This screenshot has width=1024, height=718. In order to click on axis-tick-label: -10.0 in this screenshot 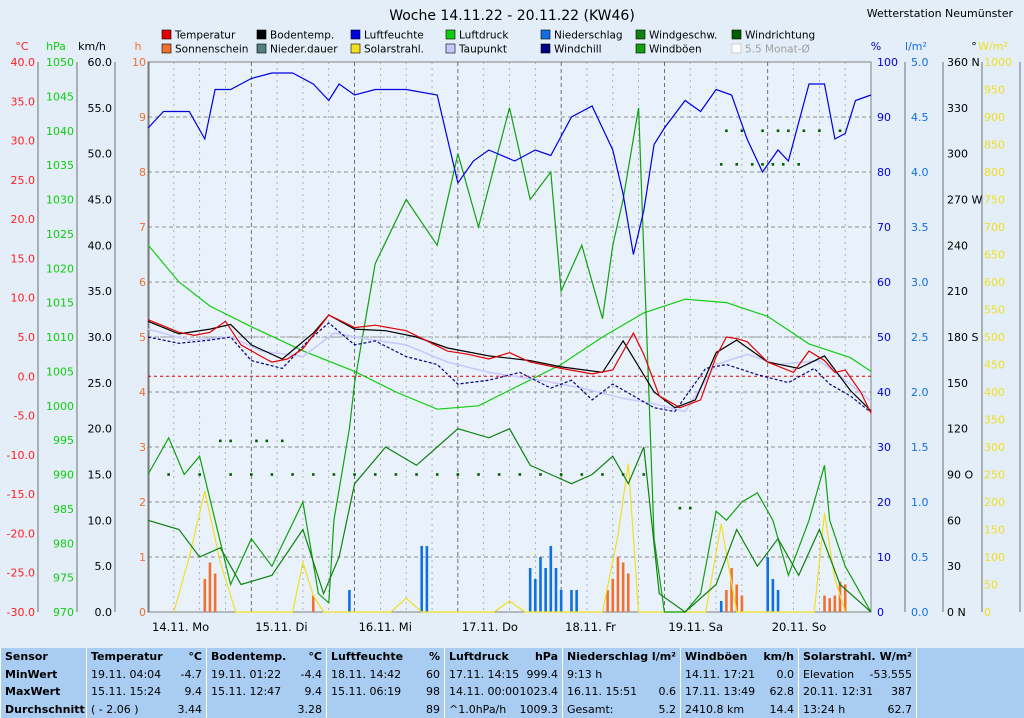, I will do `click(21, 455)`.